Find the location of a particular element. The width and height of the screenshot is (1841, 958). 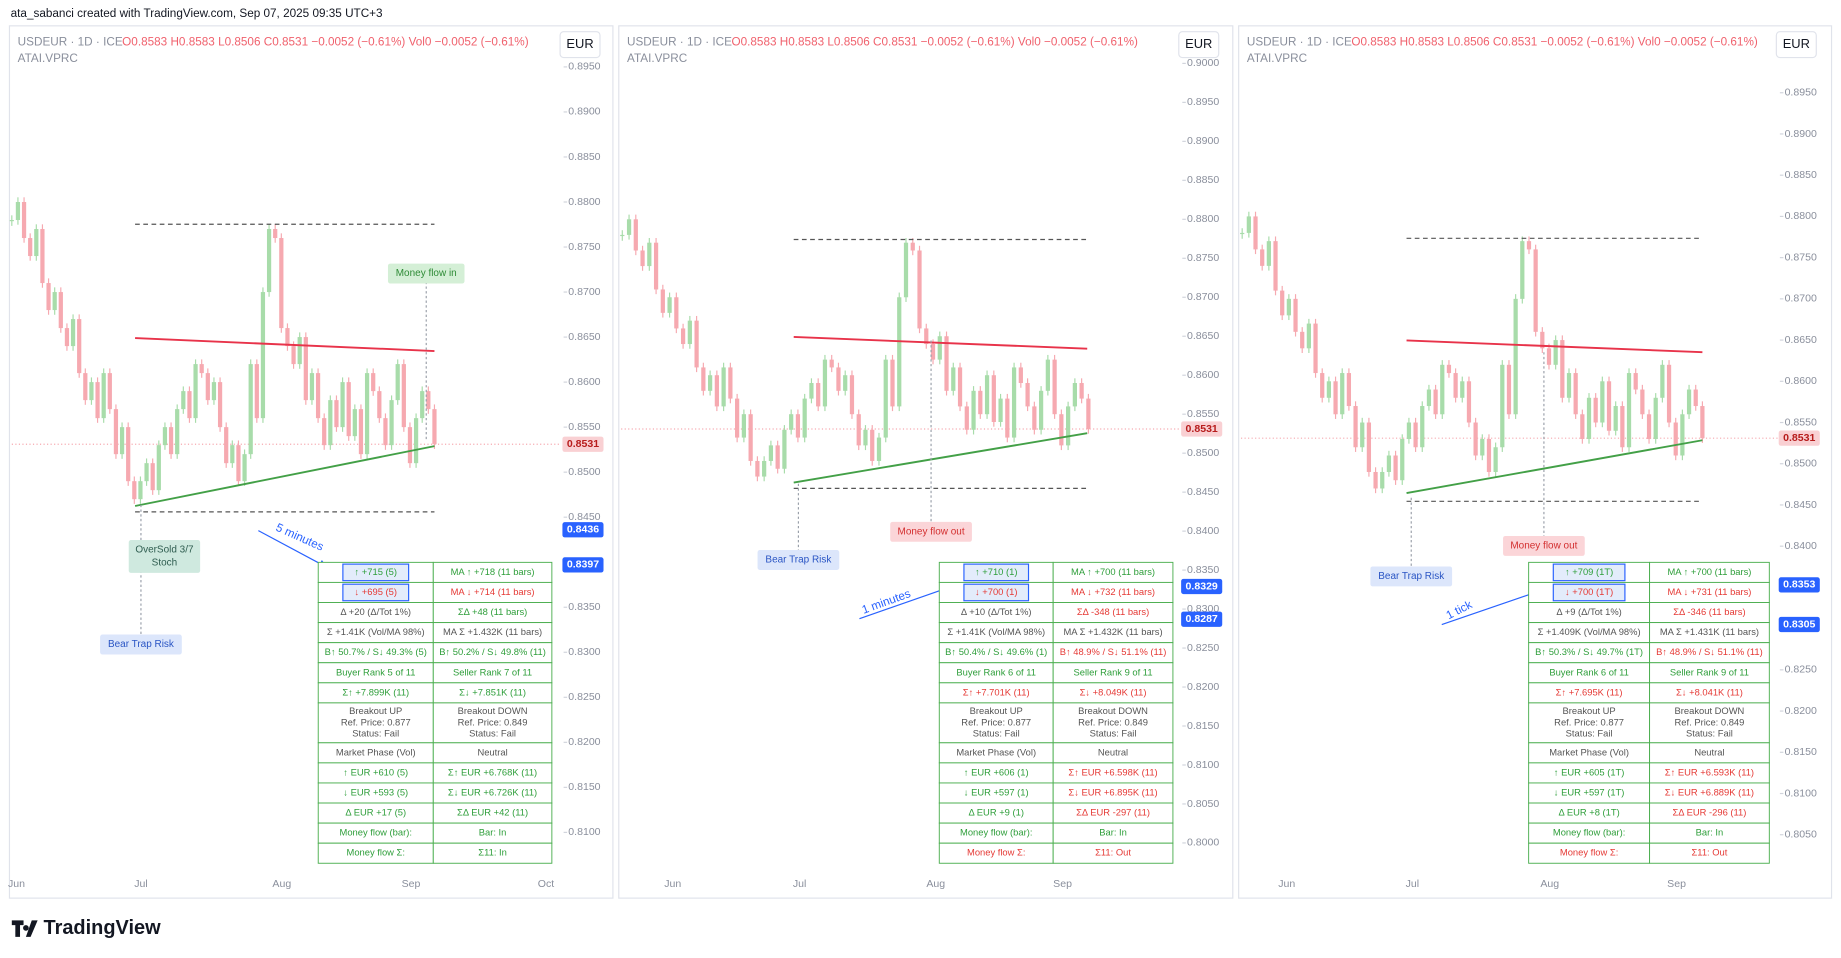

table-text: B↑ 50.3% / S↓ 49.7% (1T) is located at coordinates (1589, 651).